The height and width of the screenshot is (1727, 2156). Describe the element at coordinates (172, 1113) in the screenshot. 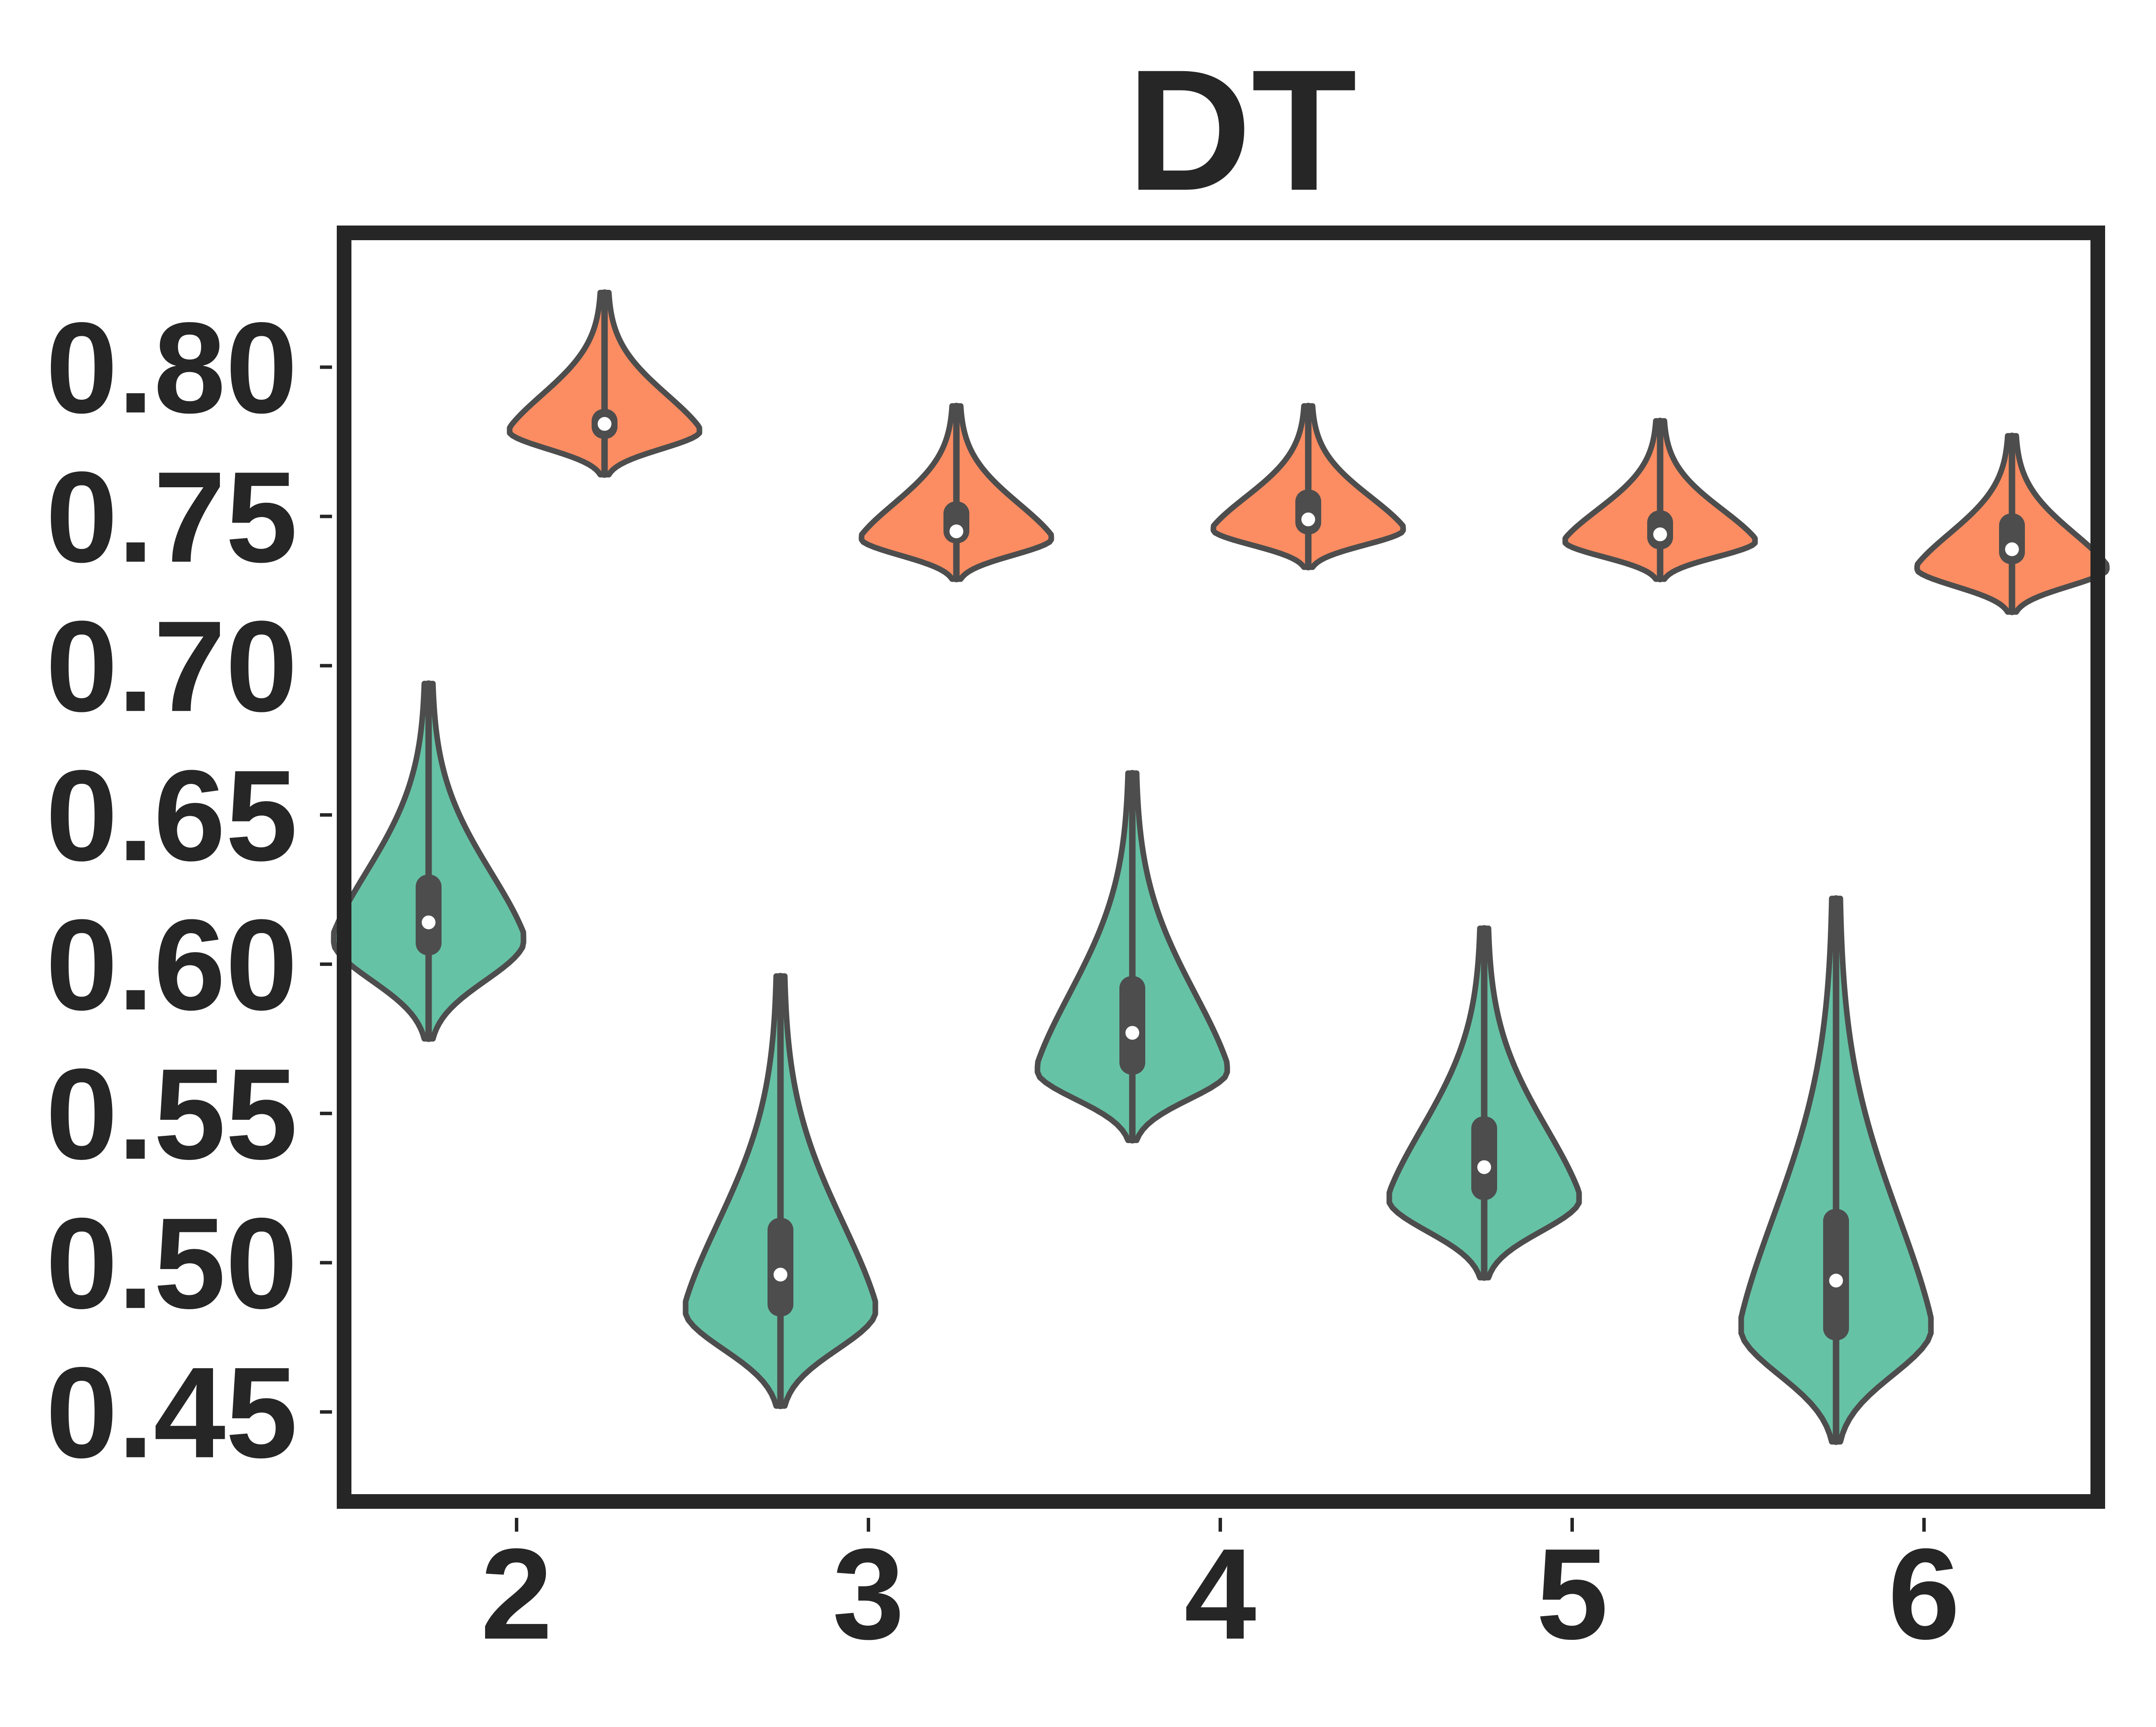

I see `y-tick-label: 0.55` at that location.